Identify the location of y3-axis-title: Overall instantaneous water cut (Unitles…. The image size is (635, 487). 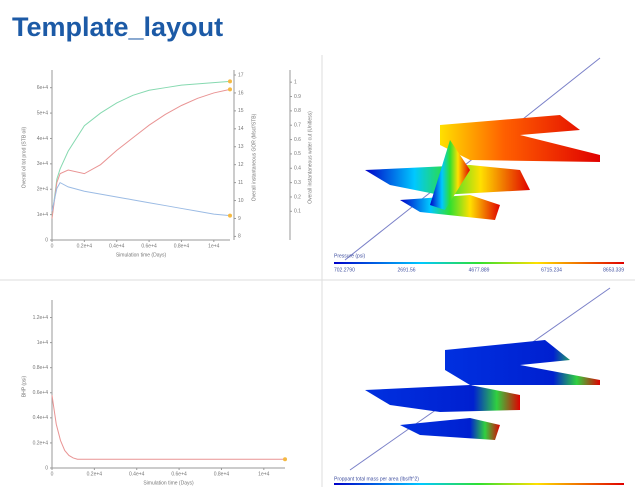
(310, 157).